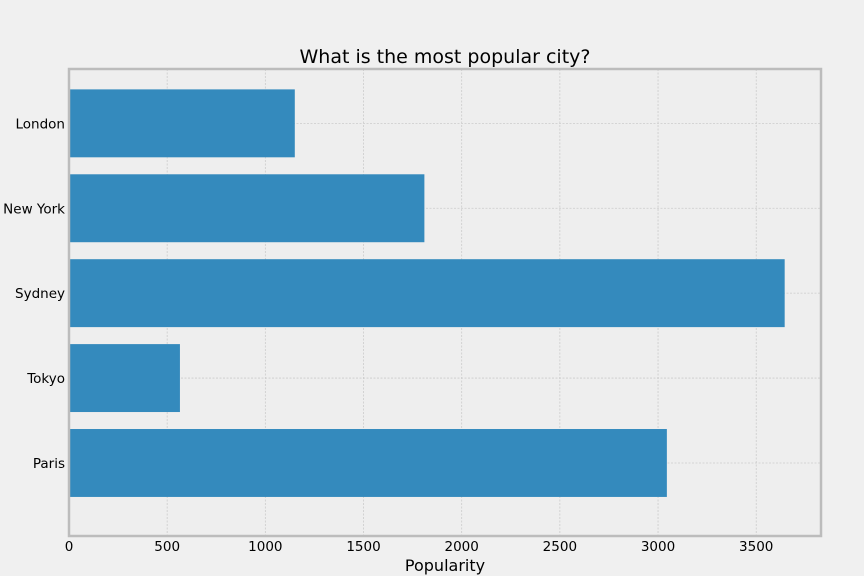 The height and width of the screenshot is (576, 864). What do you see at coordinates (363, 547) in the screenshot?
I see `x-tick-label: 1500` at bounding box center [363, 547].